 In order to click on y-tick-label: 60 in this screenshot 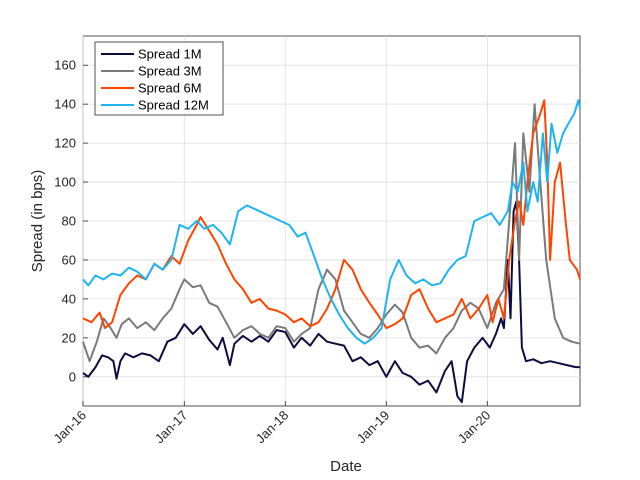, I will do `click(69, 259)`.